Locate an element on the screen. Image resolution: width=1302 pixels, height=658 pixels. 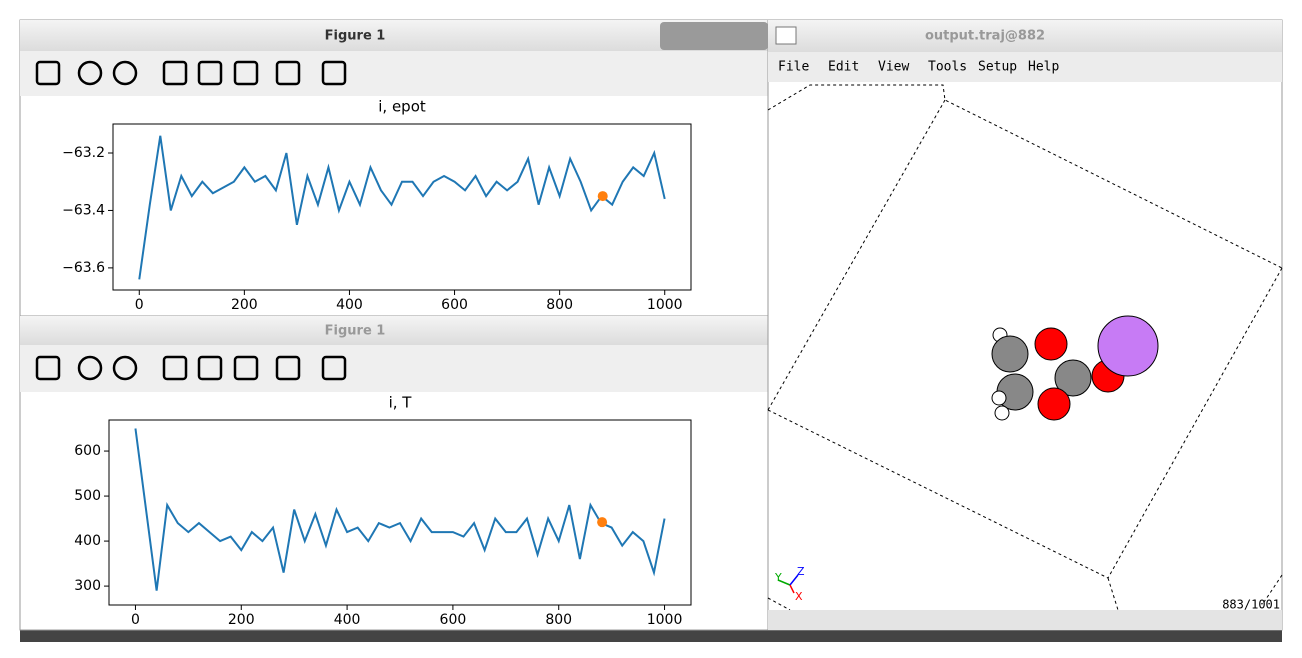
menu-item: File is located at coordinates (793, 67).